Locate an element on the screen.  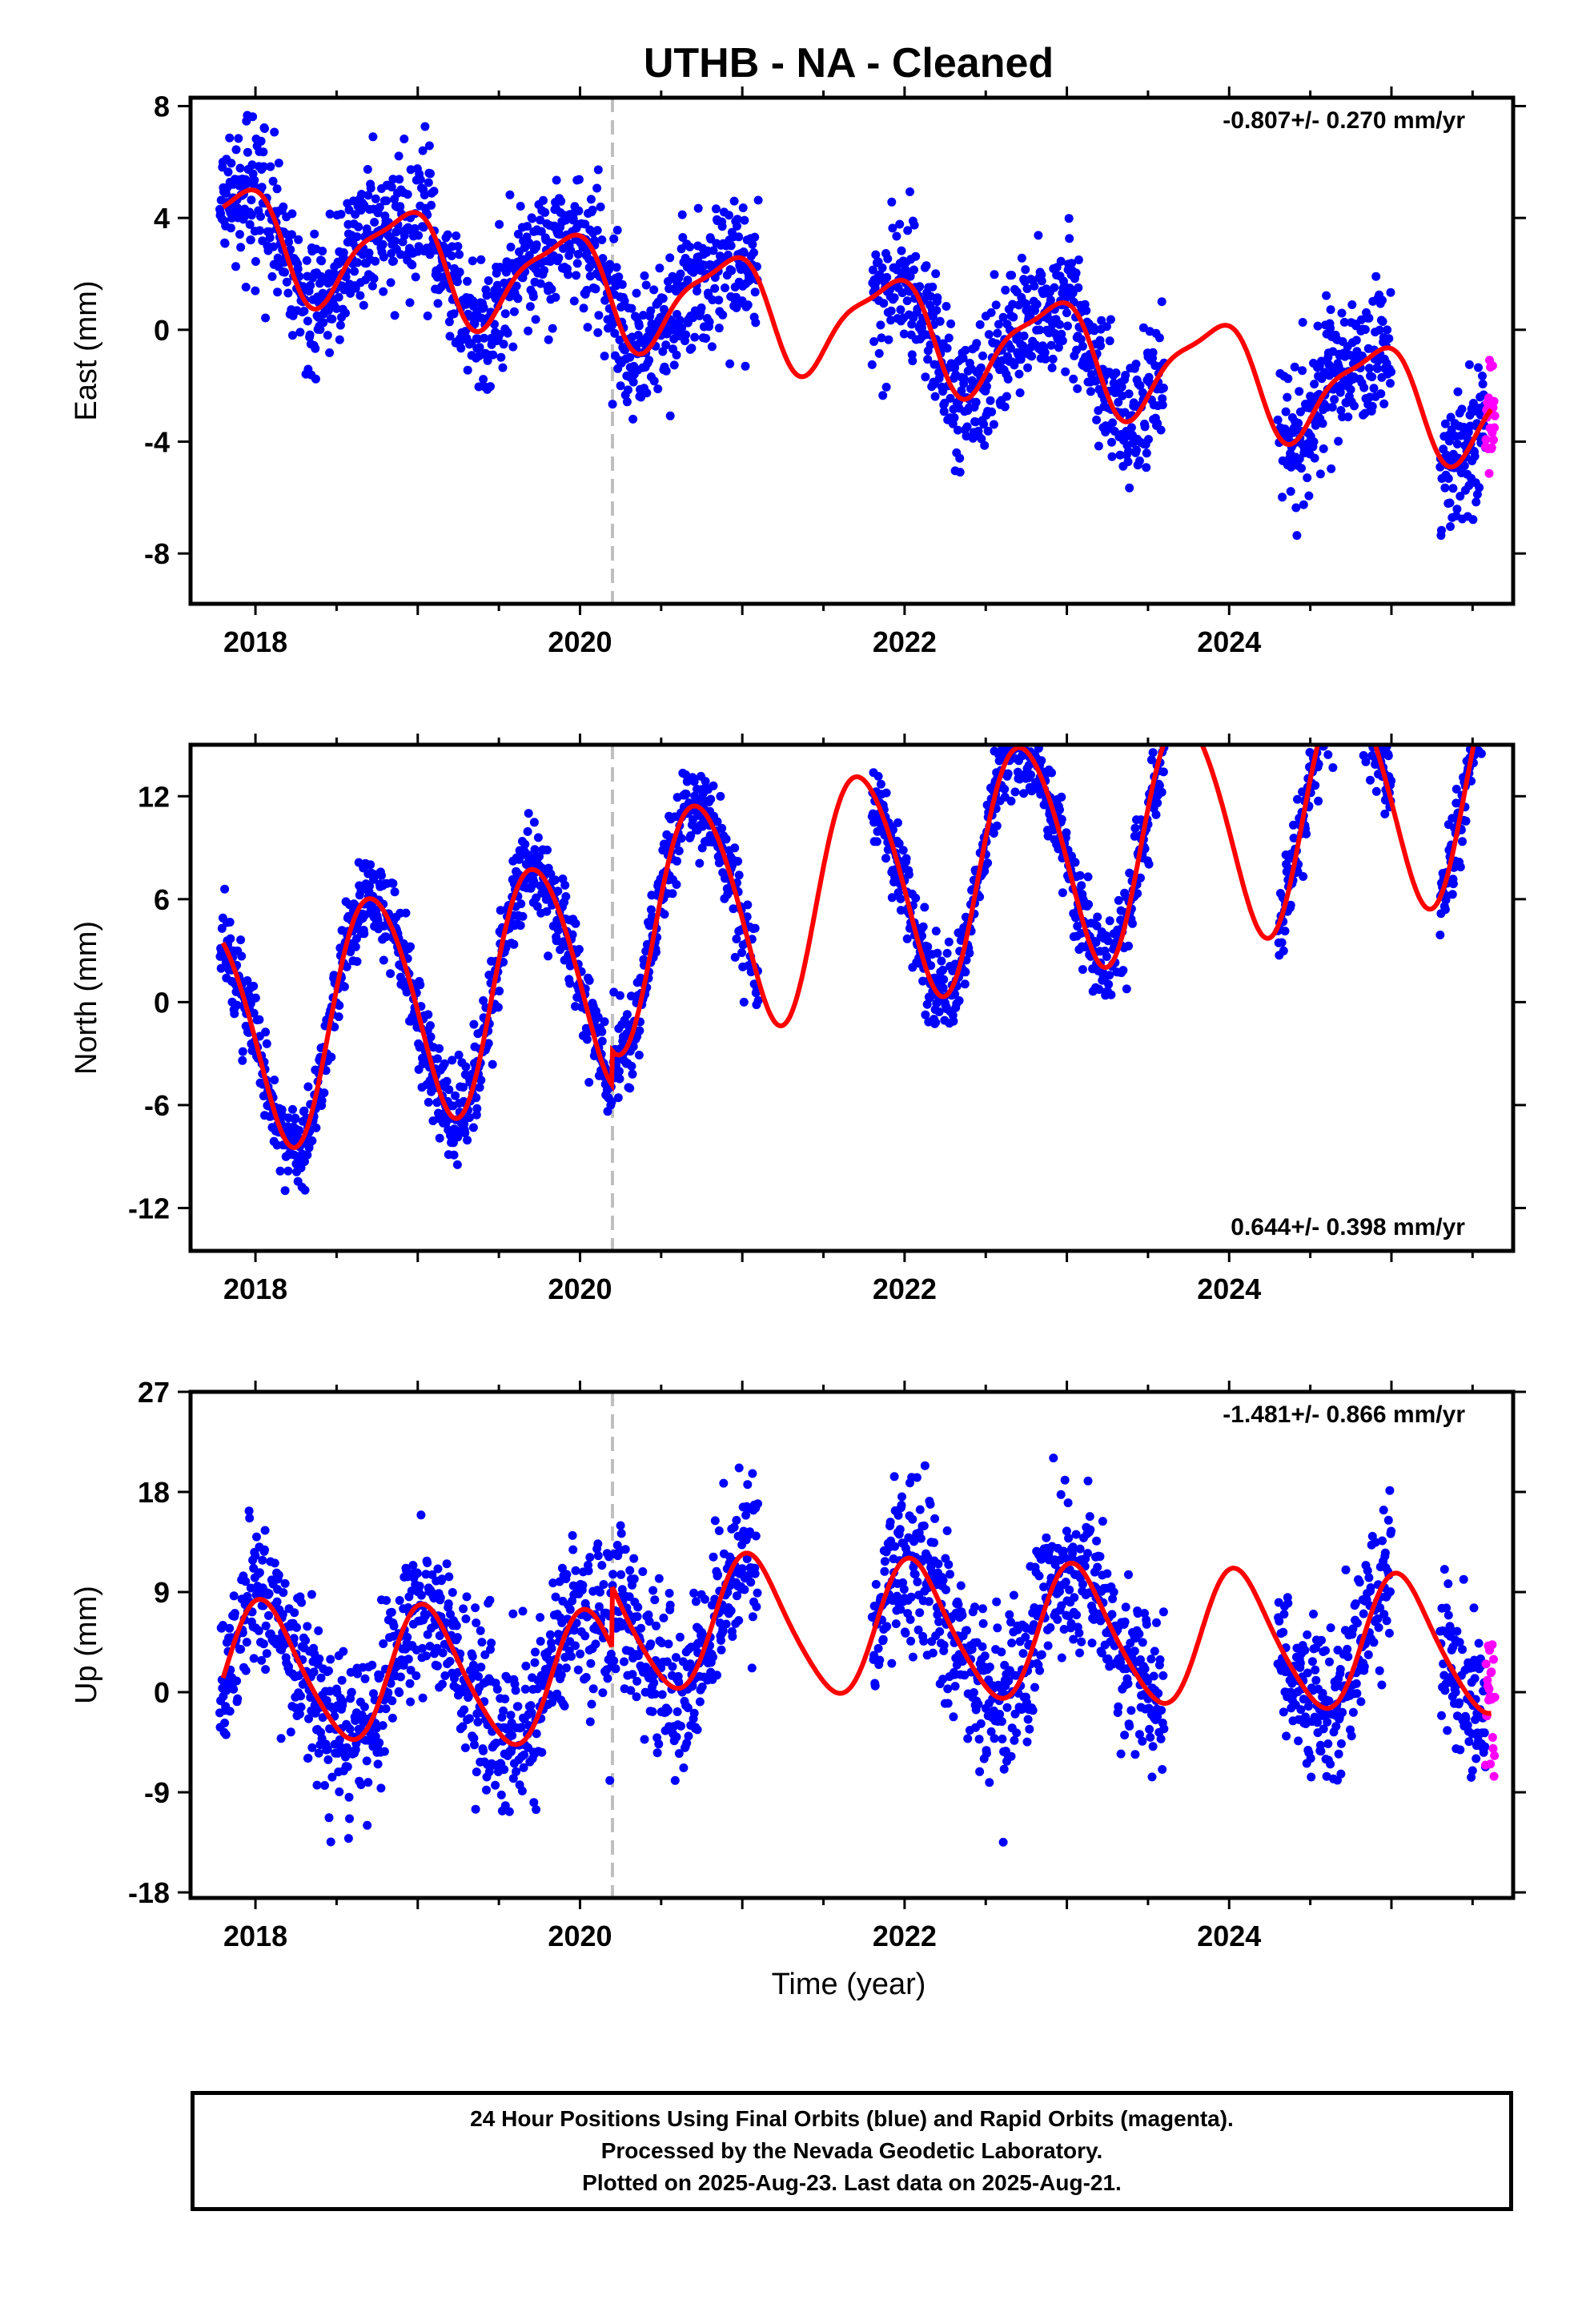
rate-label: -0.807+/- 0.270 mm/yr is located at coordinates (1344, 121).